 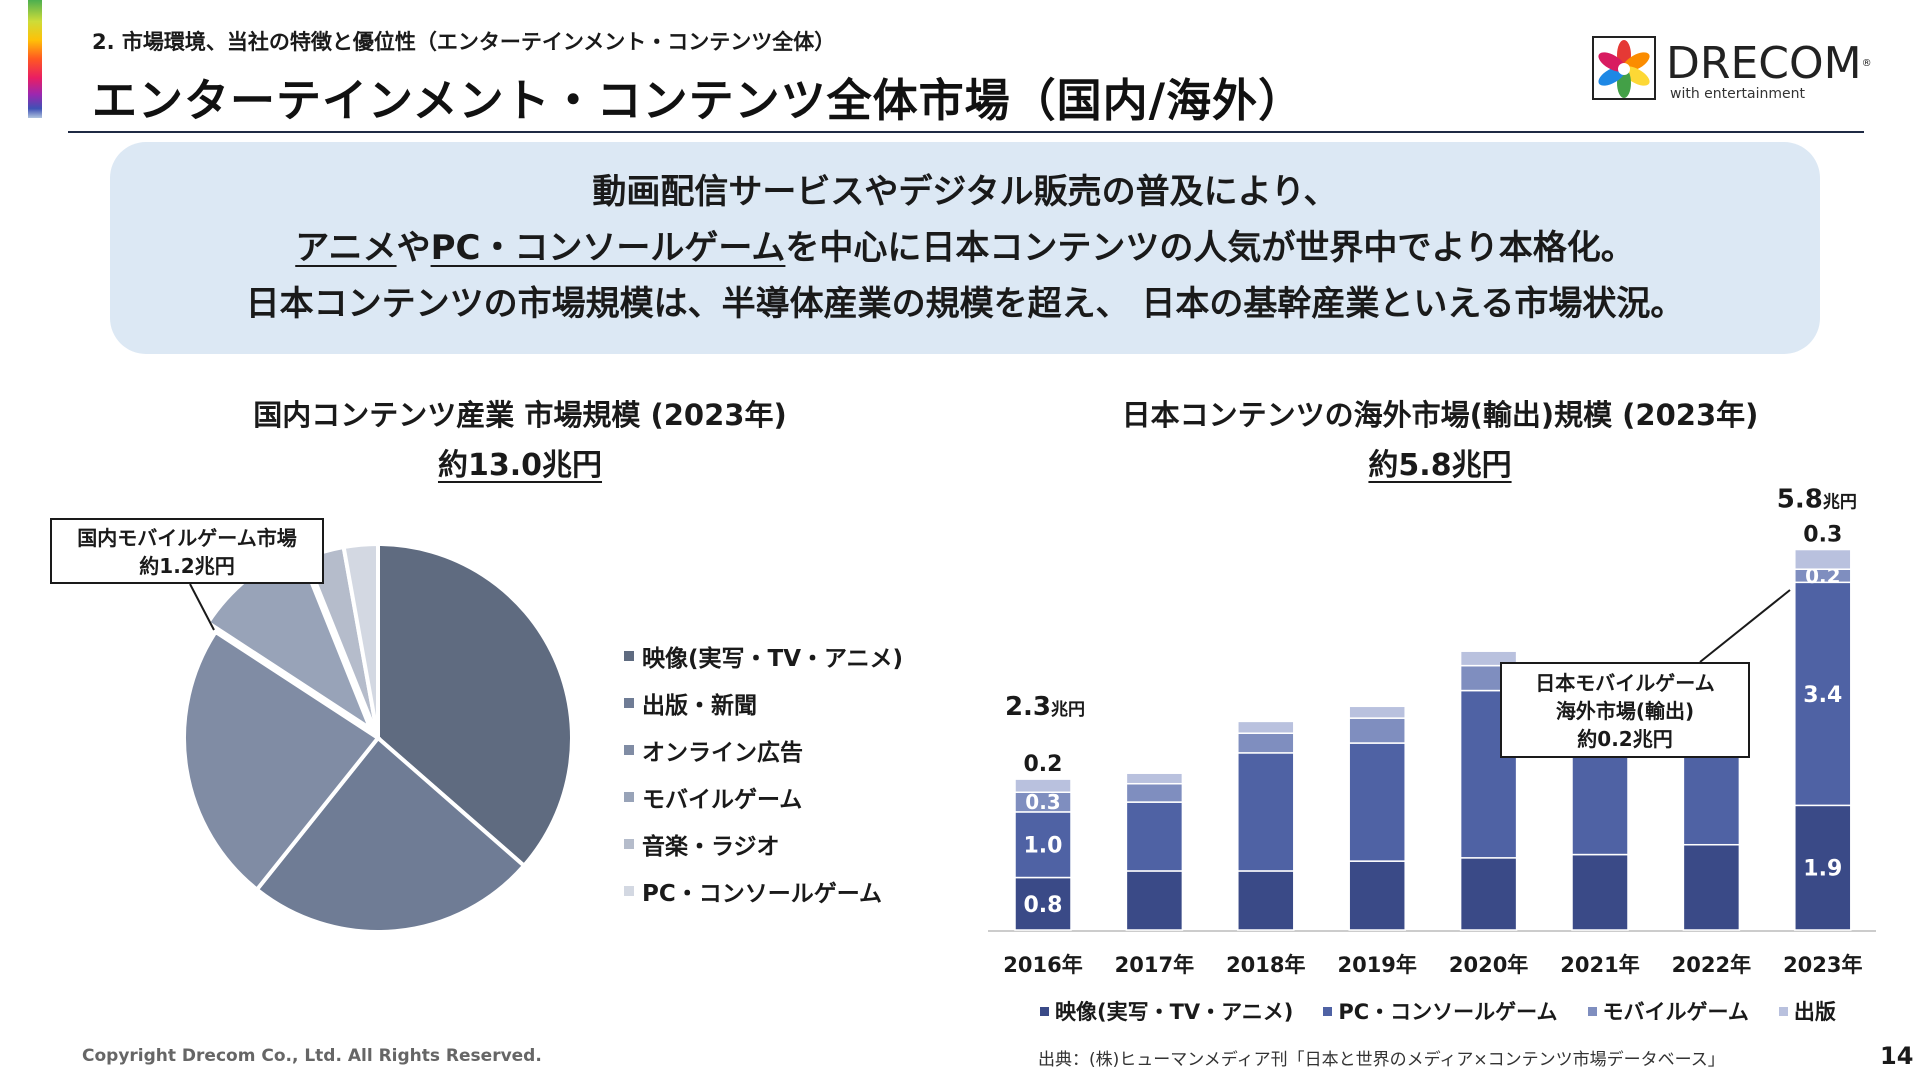 I want to click on pie-legend-item-6: PC・コンソールゲーム, so click(x=763, y=890).